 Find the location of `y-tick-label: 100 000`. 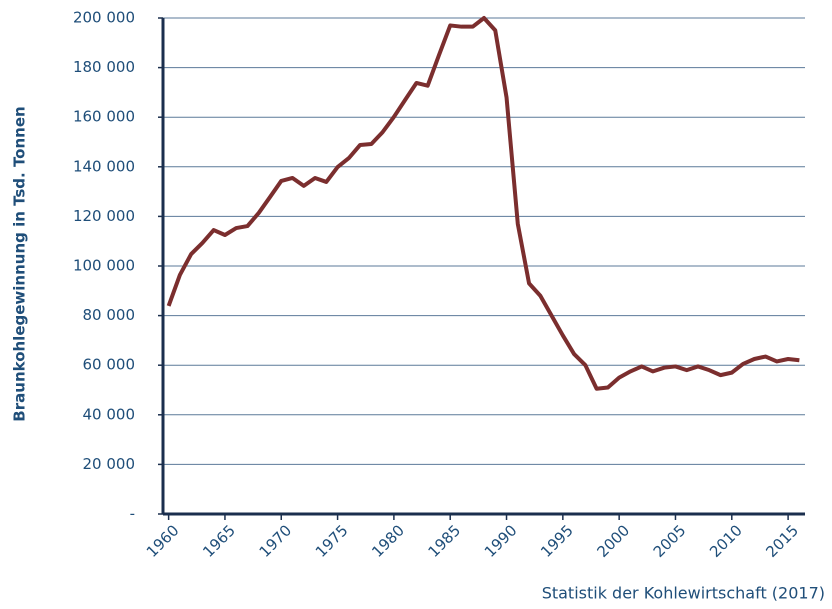

y-tick-label: 100 000 is located at coordinates (104, 266).